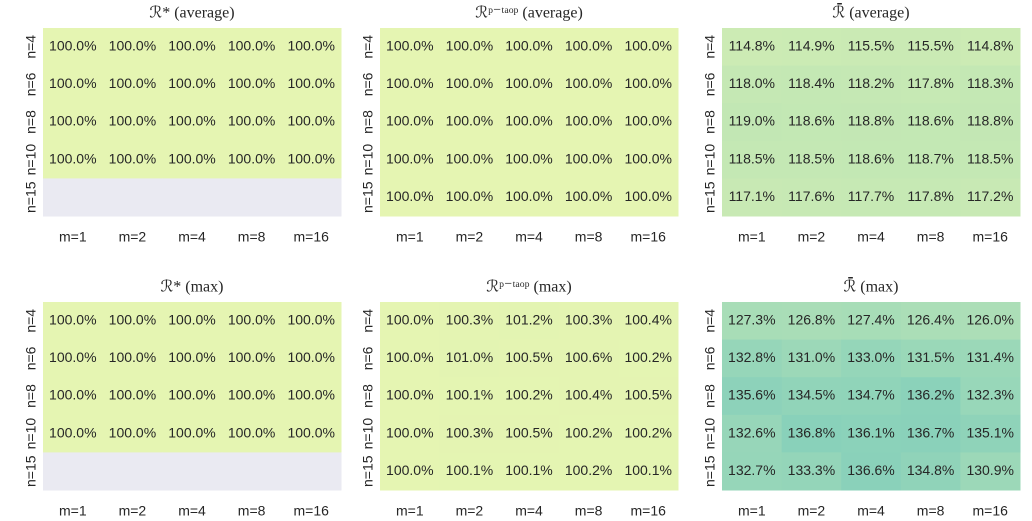 The width and height of the screenshot is (1032, 521). Describe the element at coordinates (812, 237) in the screenshot. I see `x-tick-label: m=2` at that location.